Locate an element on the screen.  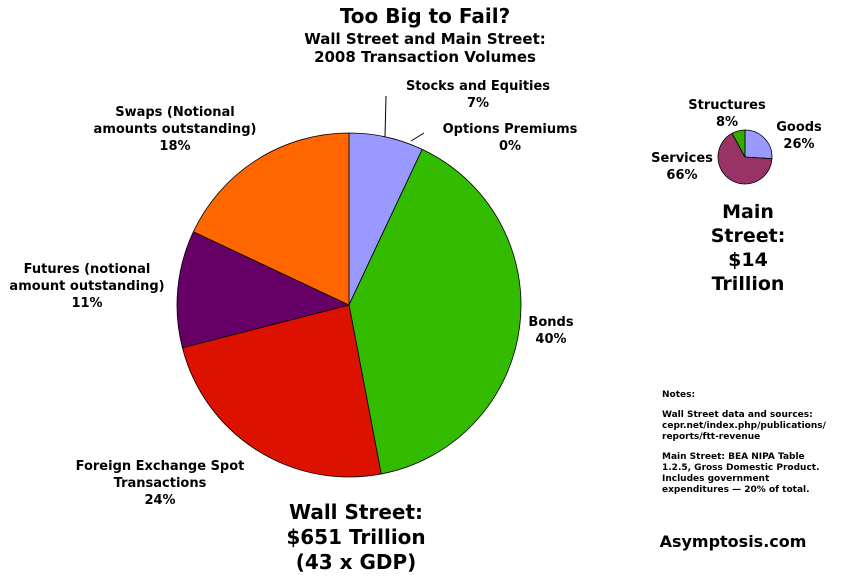
slice-label: Bonds 40% is located at coordinates (550, 331).